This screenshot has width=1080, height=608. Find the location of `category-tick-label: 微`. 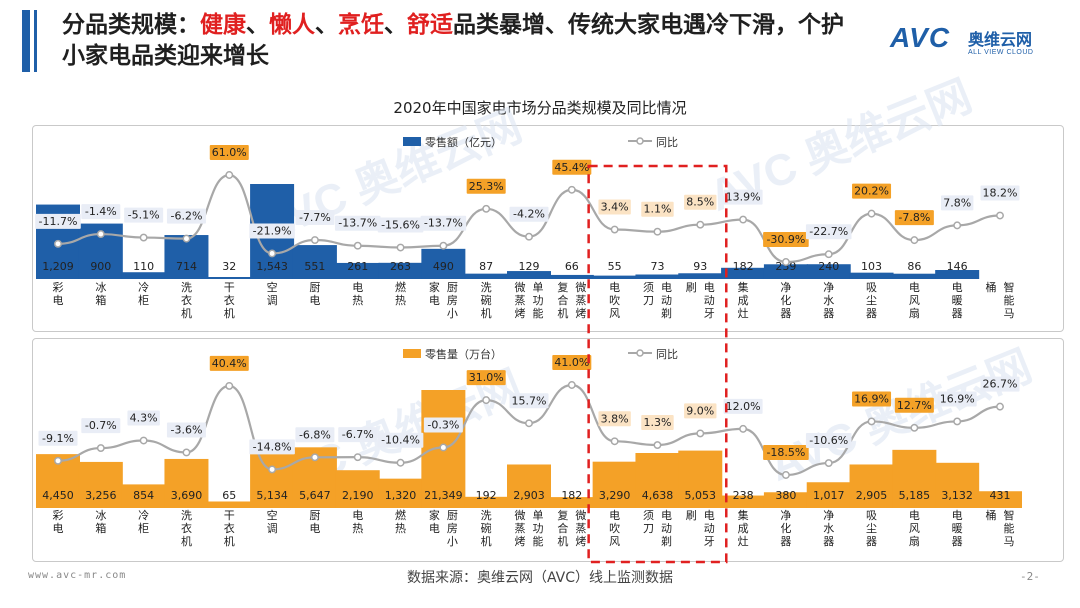

category-tick-label: 微 is located at coordinates (520, 515).